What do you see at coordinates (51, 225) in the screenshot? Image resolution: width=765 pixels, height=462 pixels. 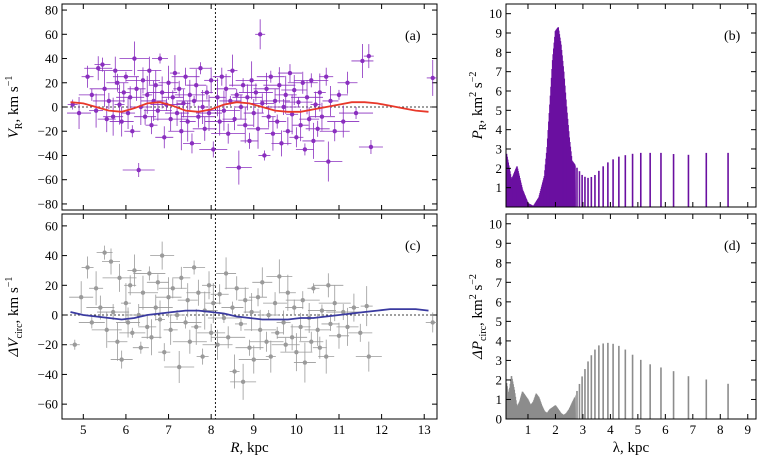 I see `y-tick-label: 60` at bounding box center [51, 225].